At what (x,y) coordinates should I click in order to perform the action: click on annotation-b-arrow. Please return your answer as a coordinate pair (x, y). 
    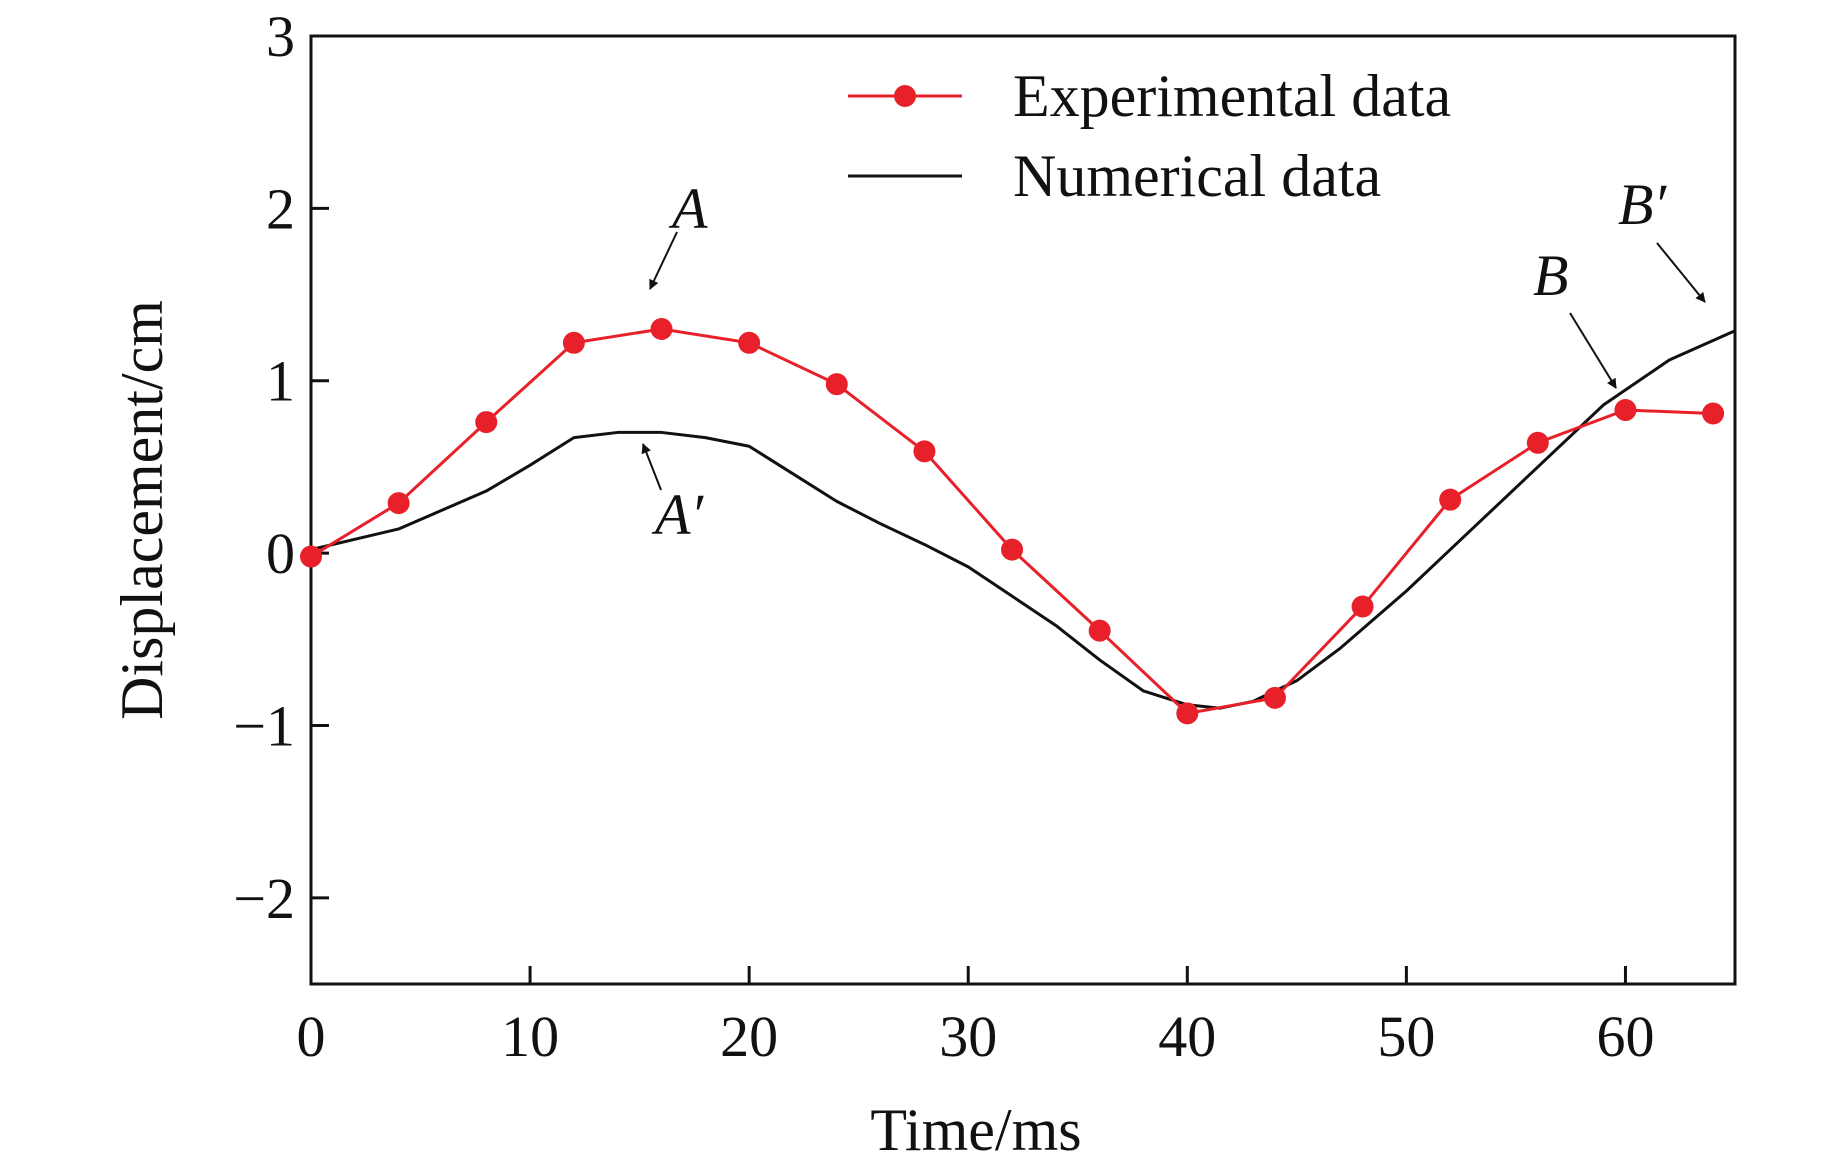
    Looking at the image, I should click on (1593, 350).